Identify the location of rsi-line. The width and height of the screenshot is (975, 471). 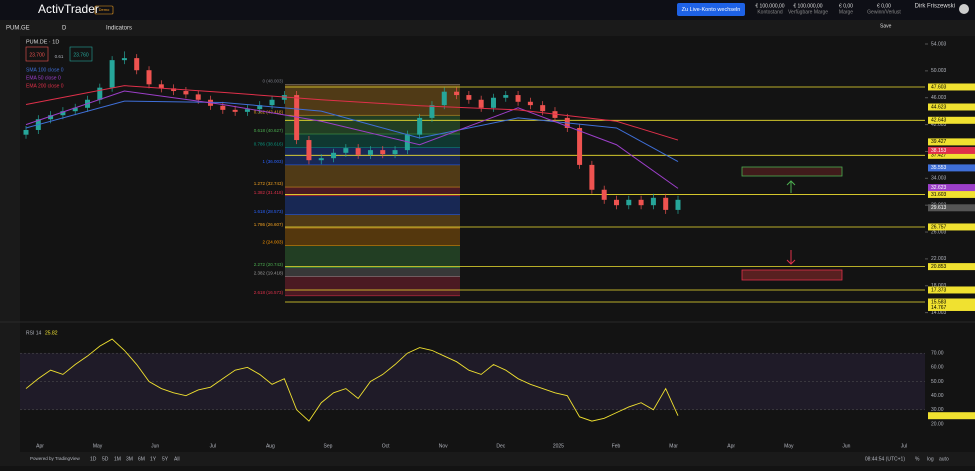
(352, 380).